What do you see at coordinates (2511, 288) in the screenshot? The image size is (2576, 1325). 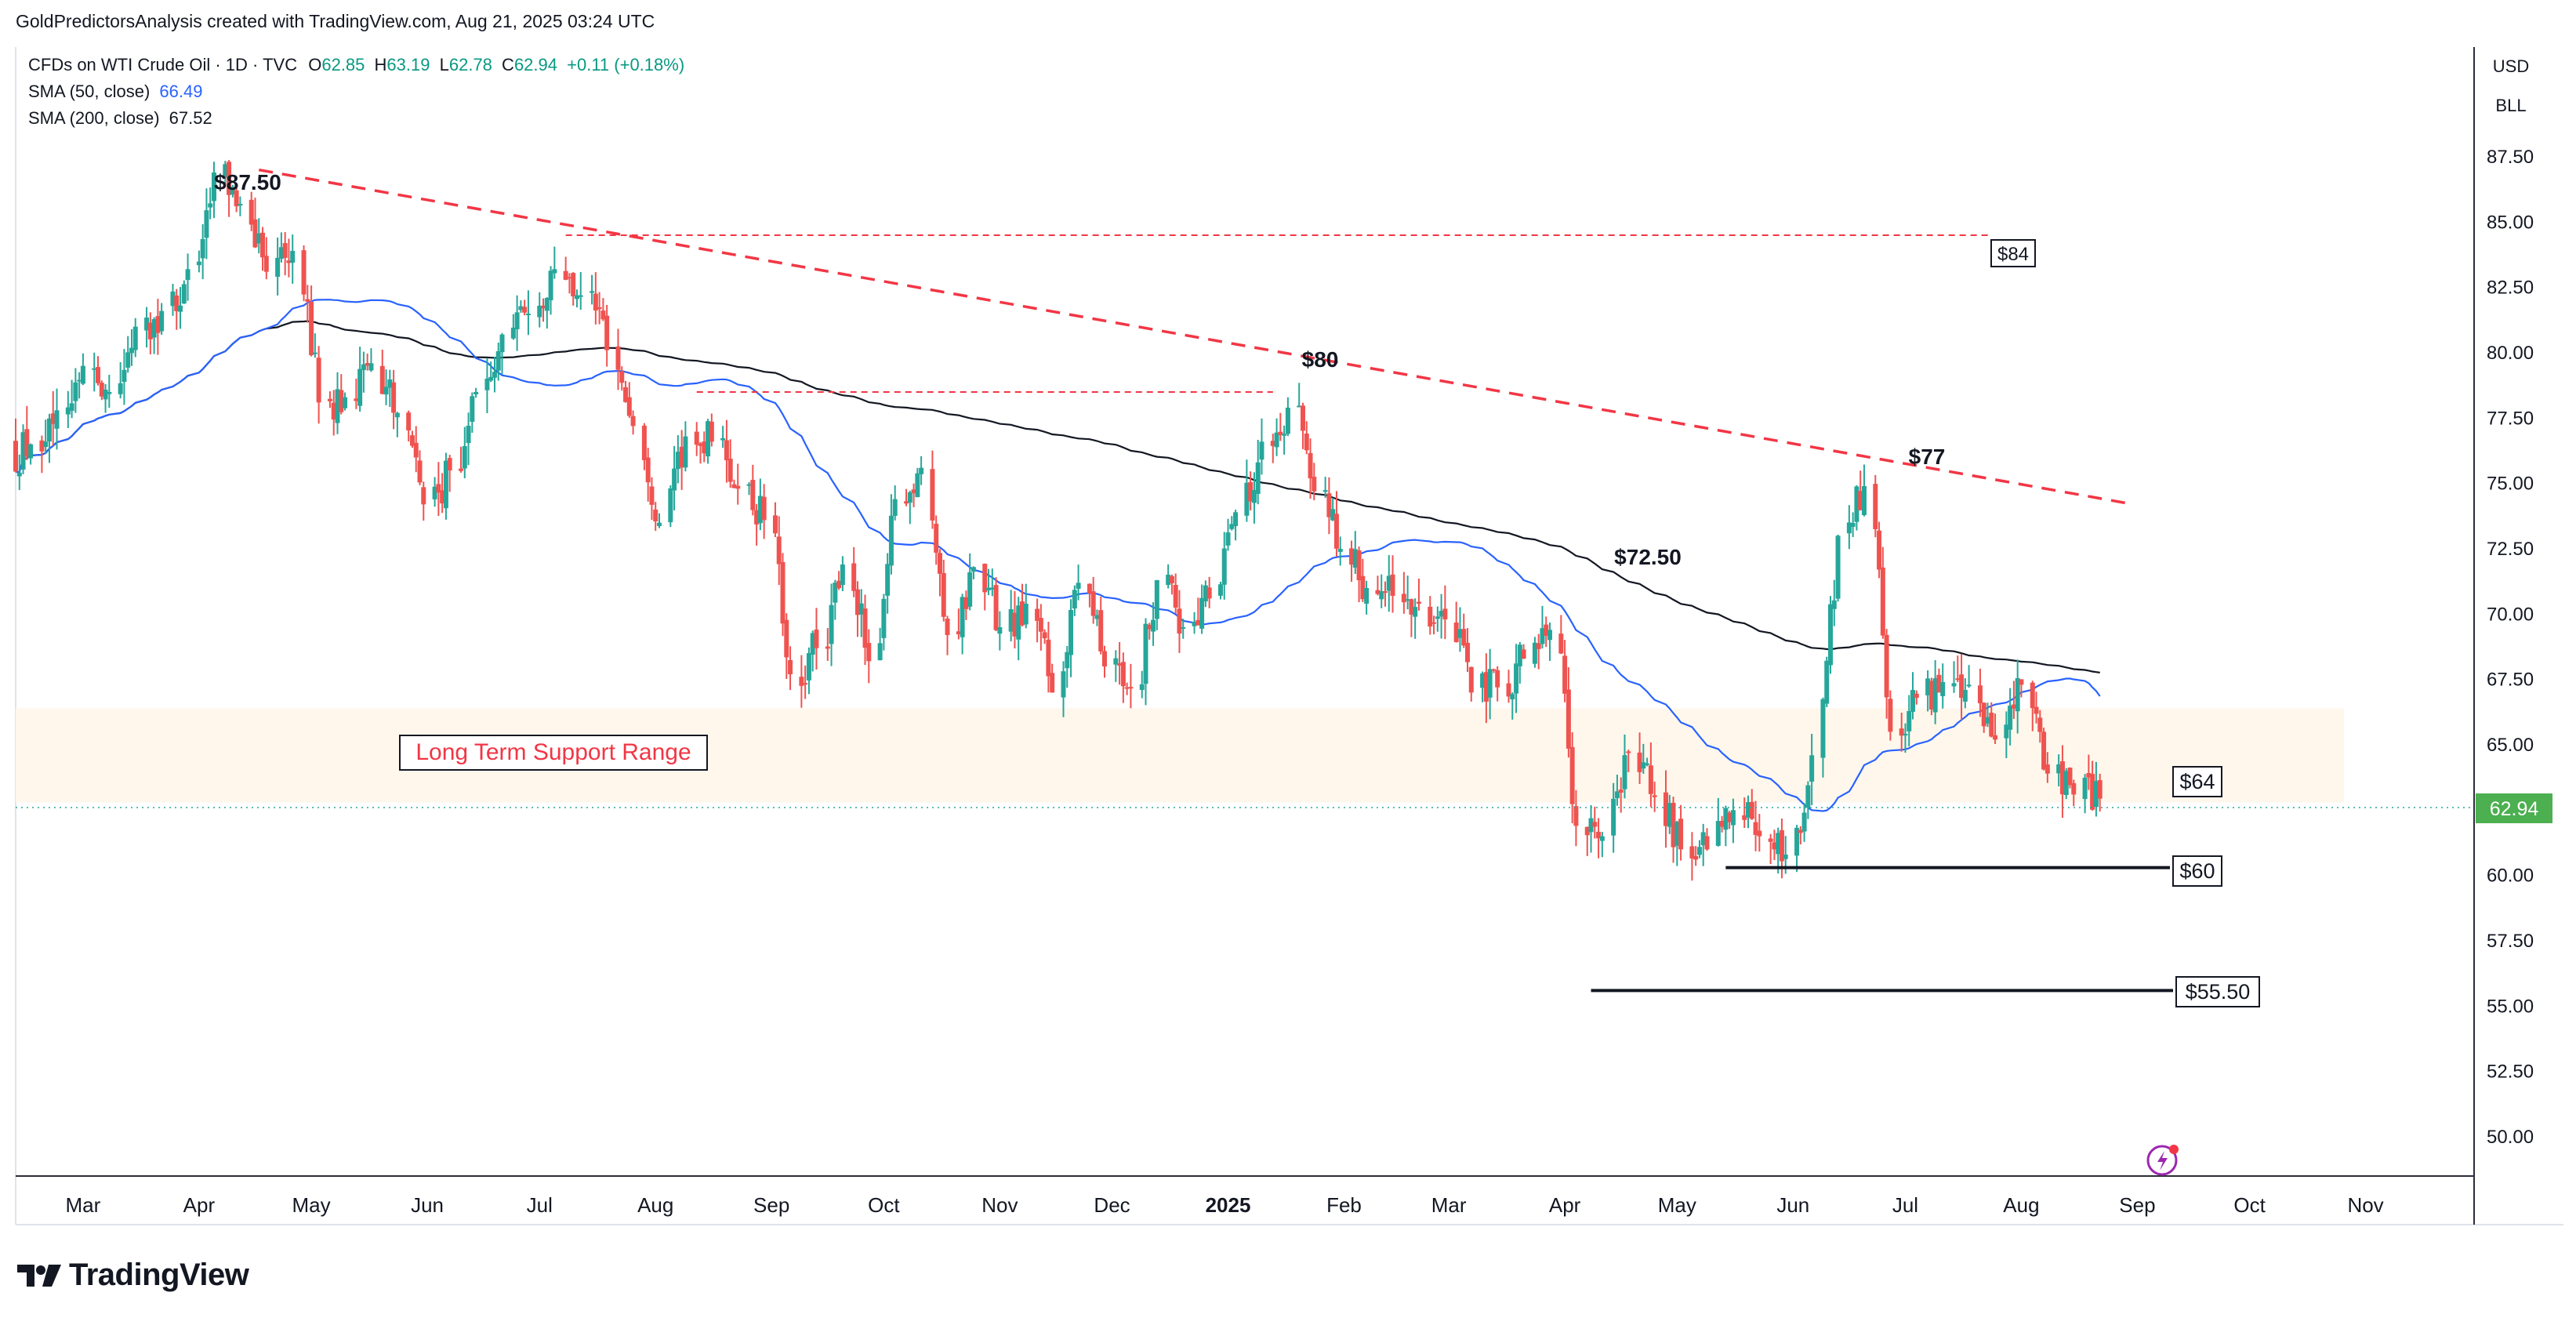 I see `price-tick-2: 82.50` at bounding box center [2511, 288].